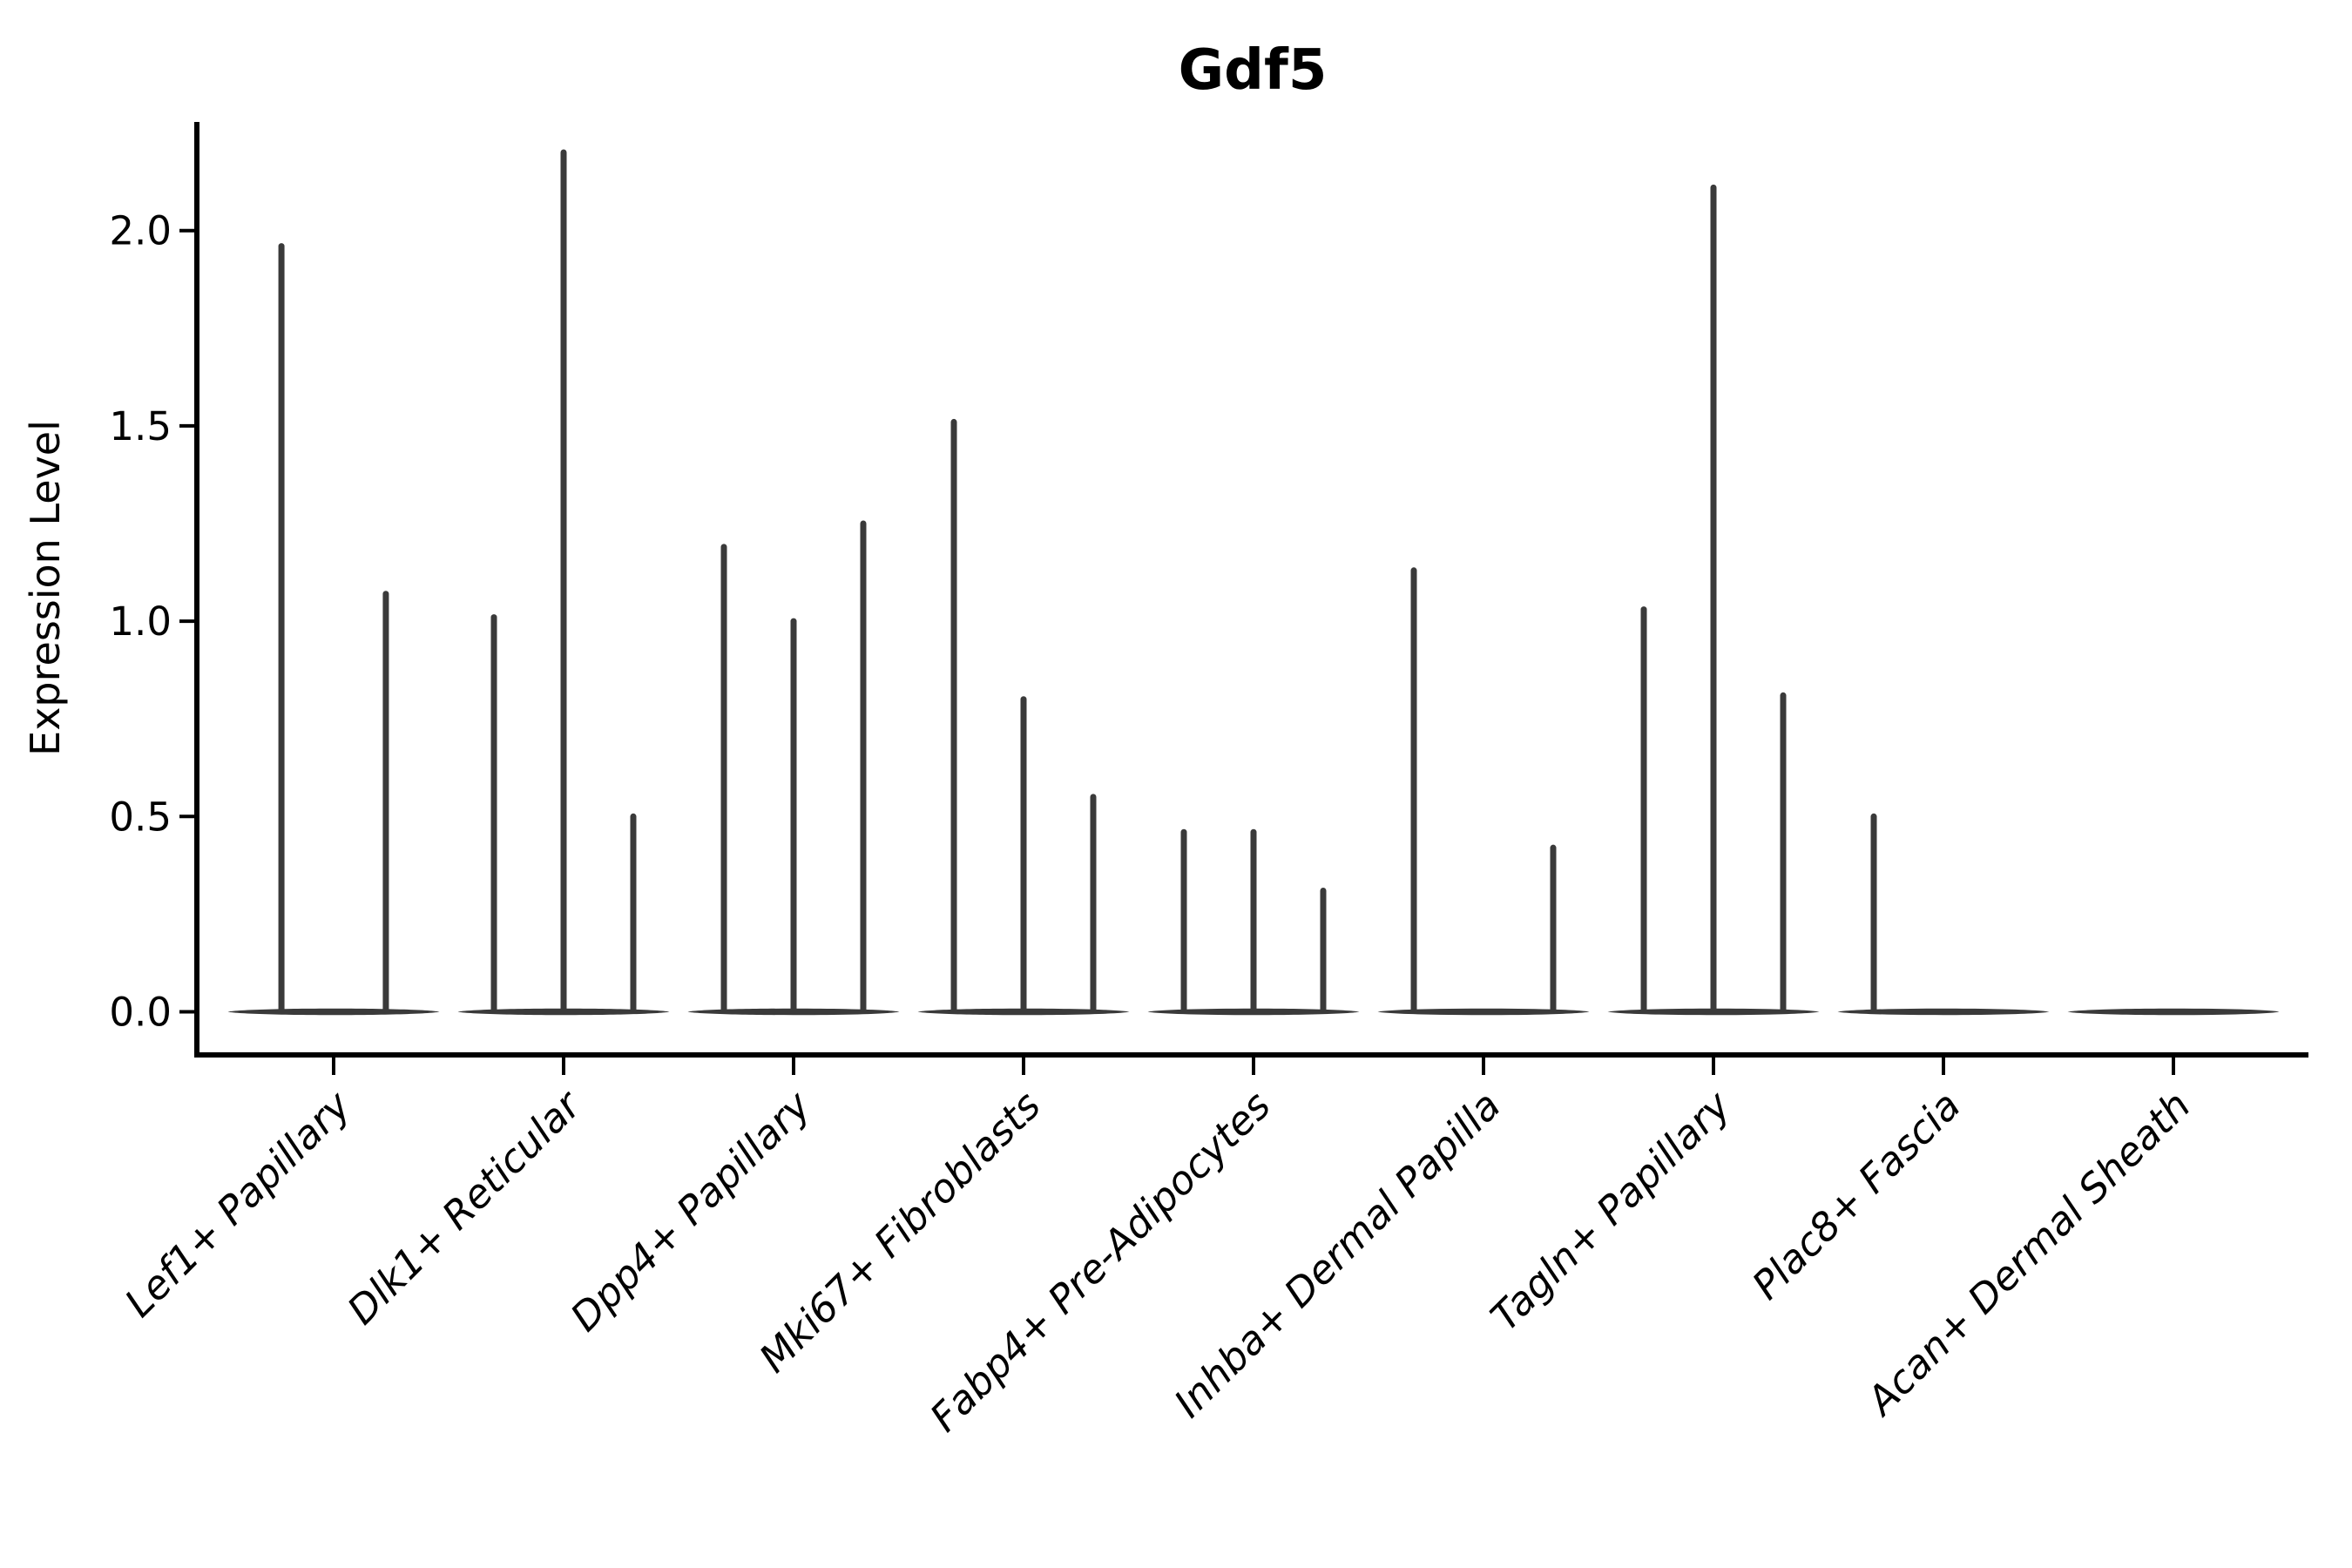 The height and width of the screenshot is (1568, 2352). What do you see at coordinates (140, 817) in the screenshot?
I see `y-tick-label: 0.5` at bounding box center [140, 817].